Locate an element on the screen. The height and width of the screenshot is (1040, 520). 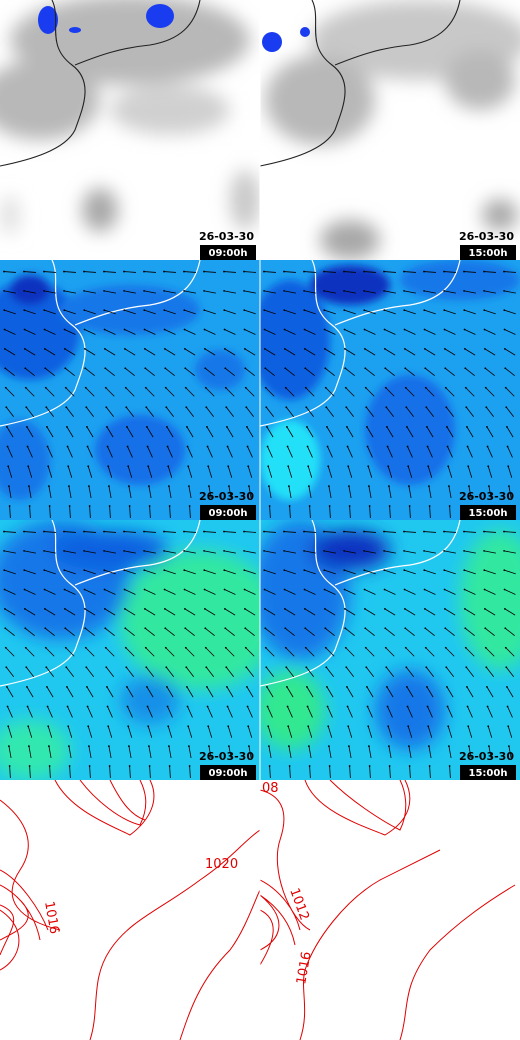
cloud-panel is located at coordinates (130, 130).